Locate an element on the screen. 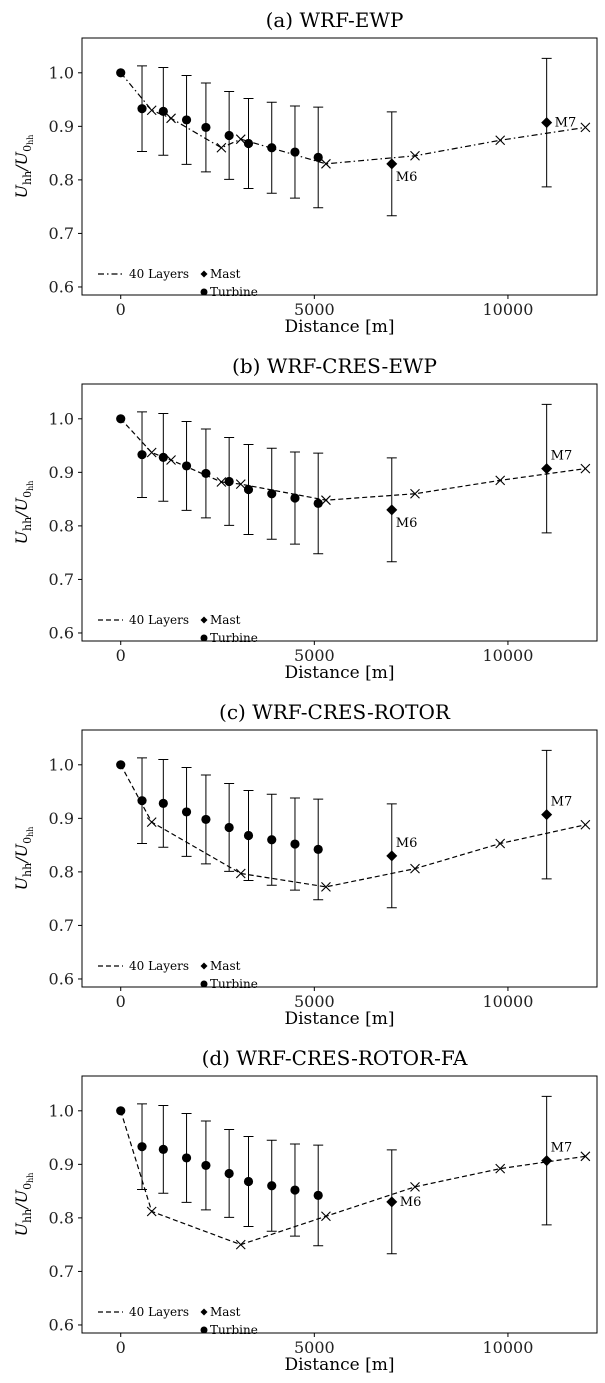 This screenshot has height=1383, width=605. y-tick-label: 0.6 is located at coordinates (61, 978).